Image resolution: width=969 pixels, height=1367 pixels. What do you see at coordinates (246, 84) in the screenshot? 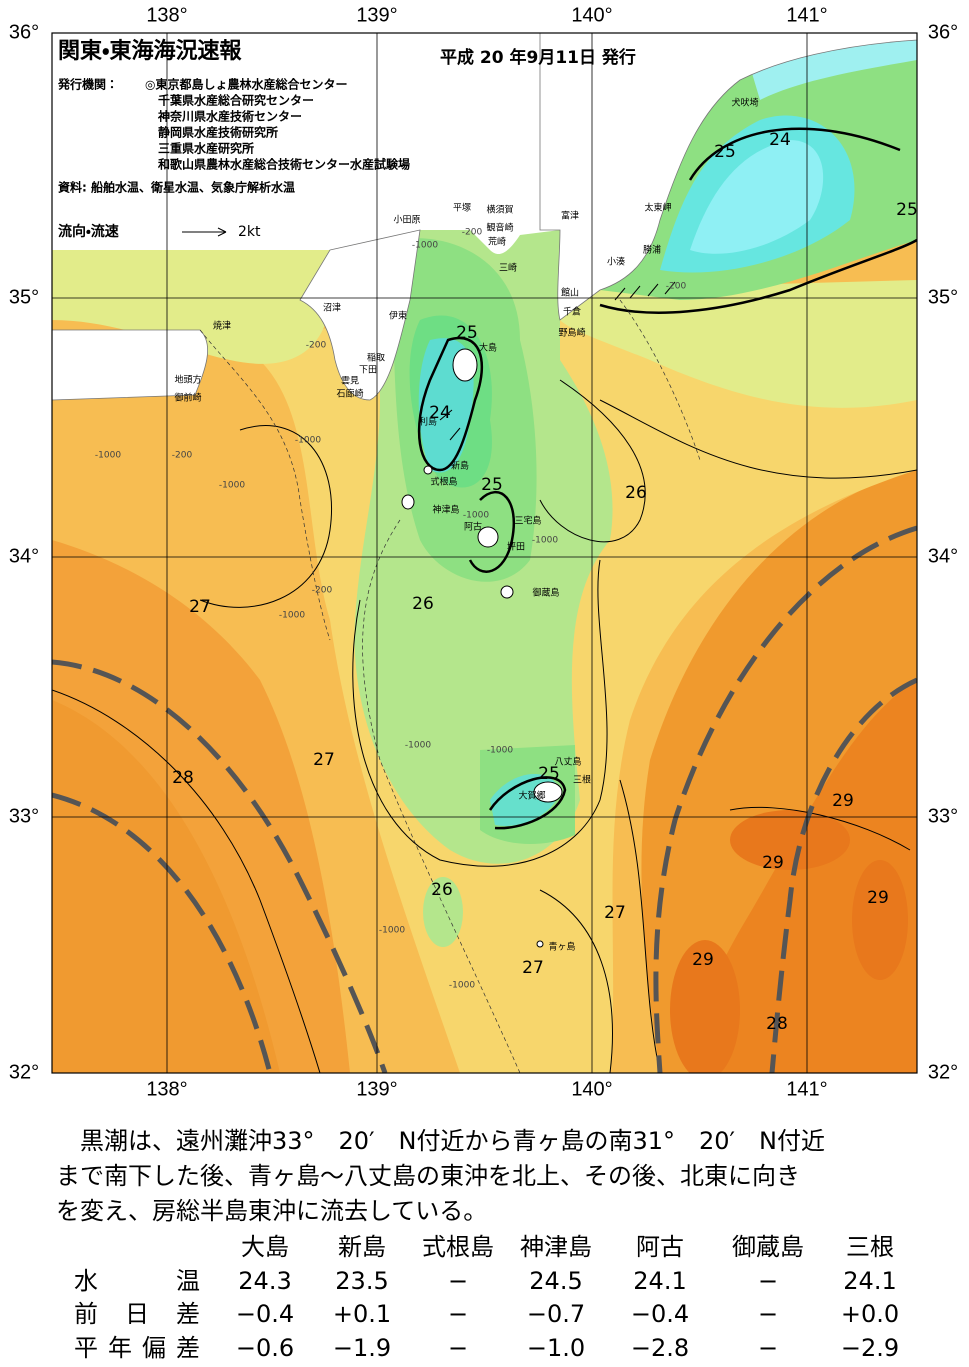
I see `issuer: ◎東京都島しょ農林水産総合センター` at bounding box center [246, 84].